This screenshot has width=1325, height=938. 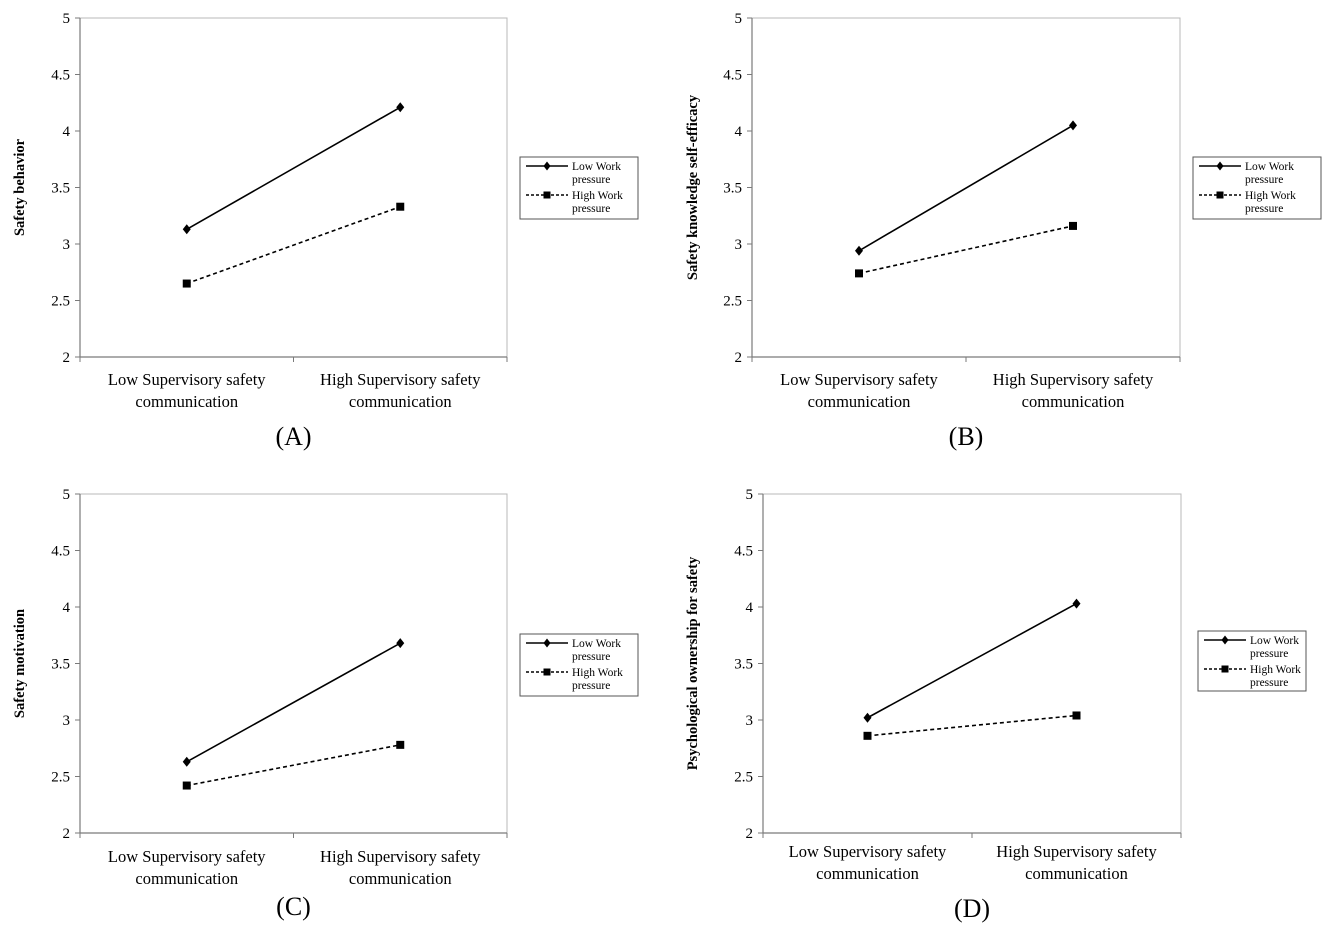 I want to click on panel-label: (B), so click(x=966, y=436).